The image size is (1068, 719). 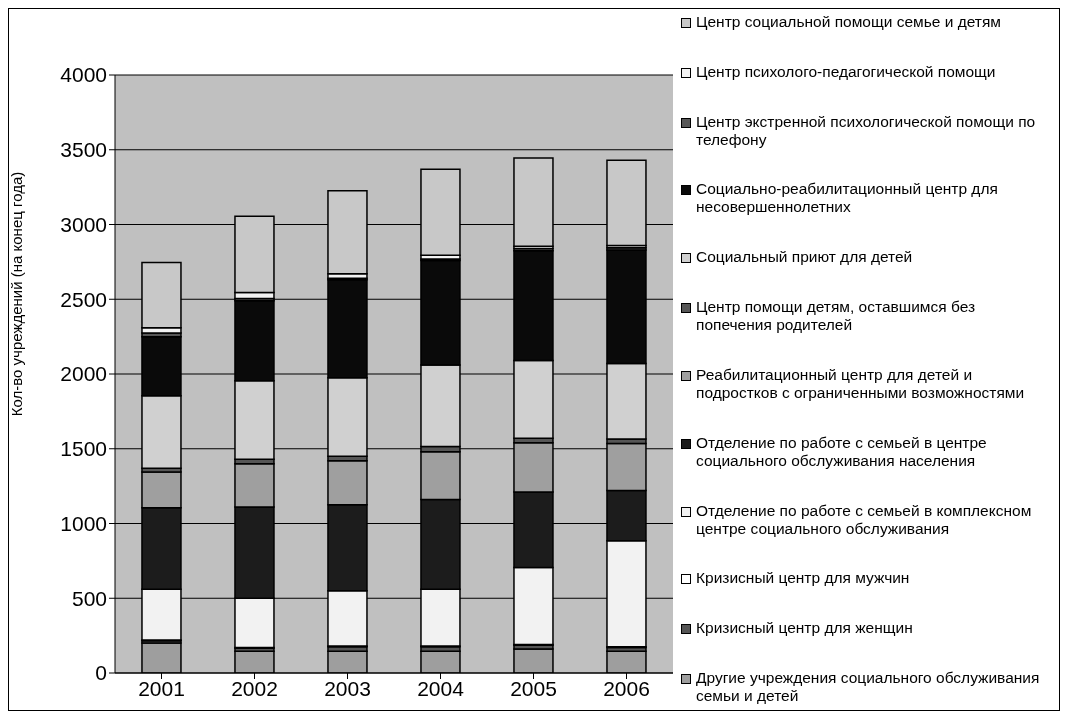 I want to click on y-tick-label: 3500, so click(x=83, y=150).